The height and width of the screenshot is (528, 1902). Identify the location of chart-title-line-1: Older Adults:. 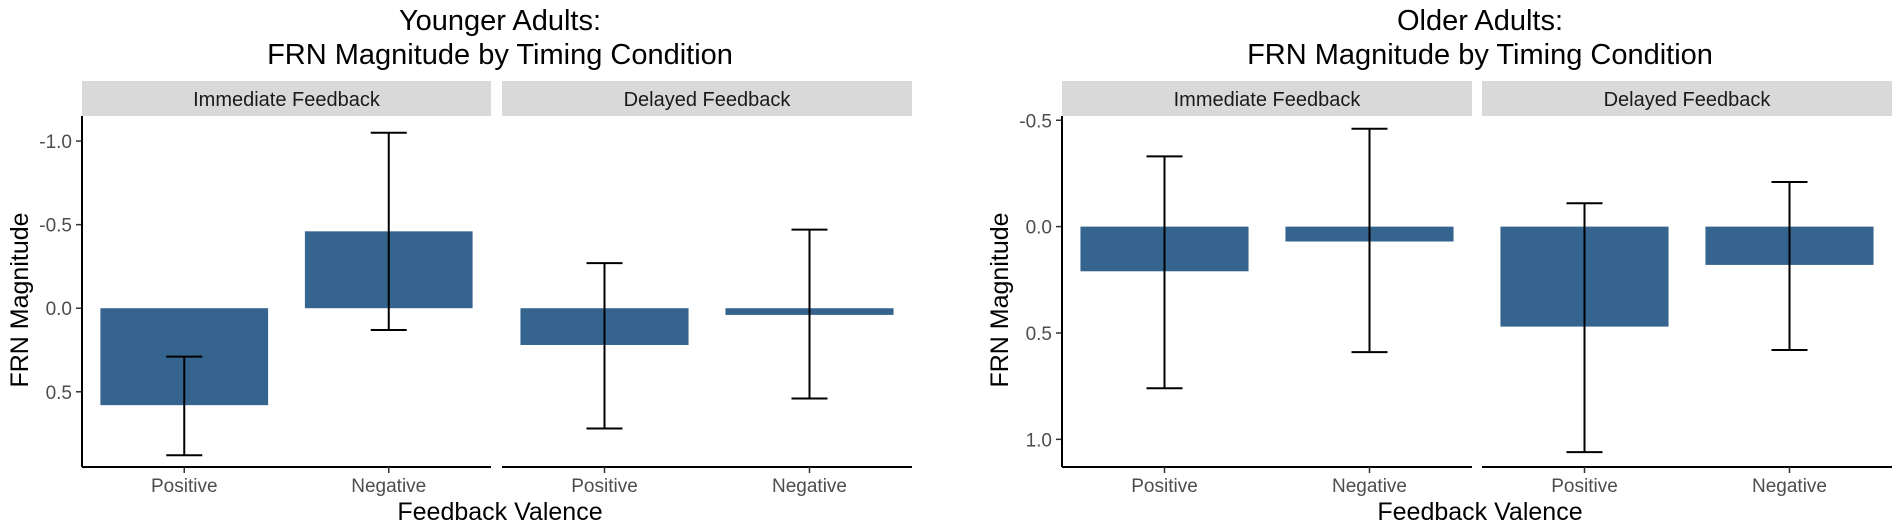
(1480, 21).